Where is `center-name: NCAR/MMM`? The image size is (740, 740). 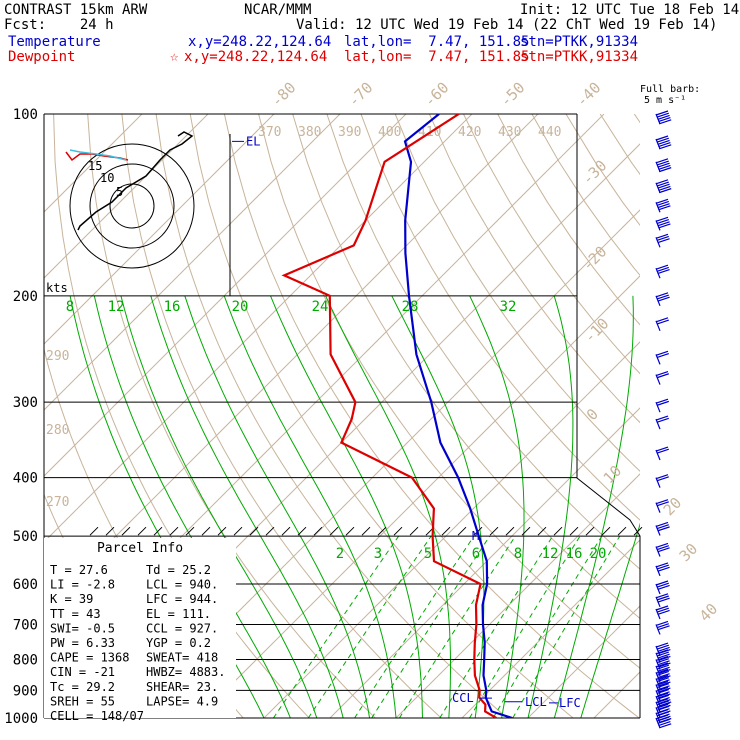
center-name: NCAR/MMM is located at coordinates (278, 10).